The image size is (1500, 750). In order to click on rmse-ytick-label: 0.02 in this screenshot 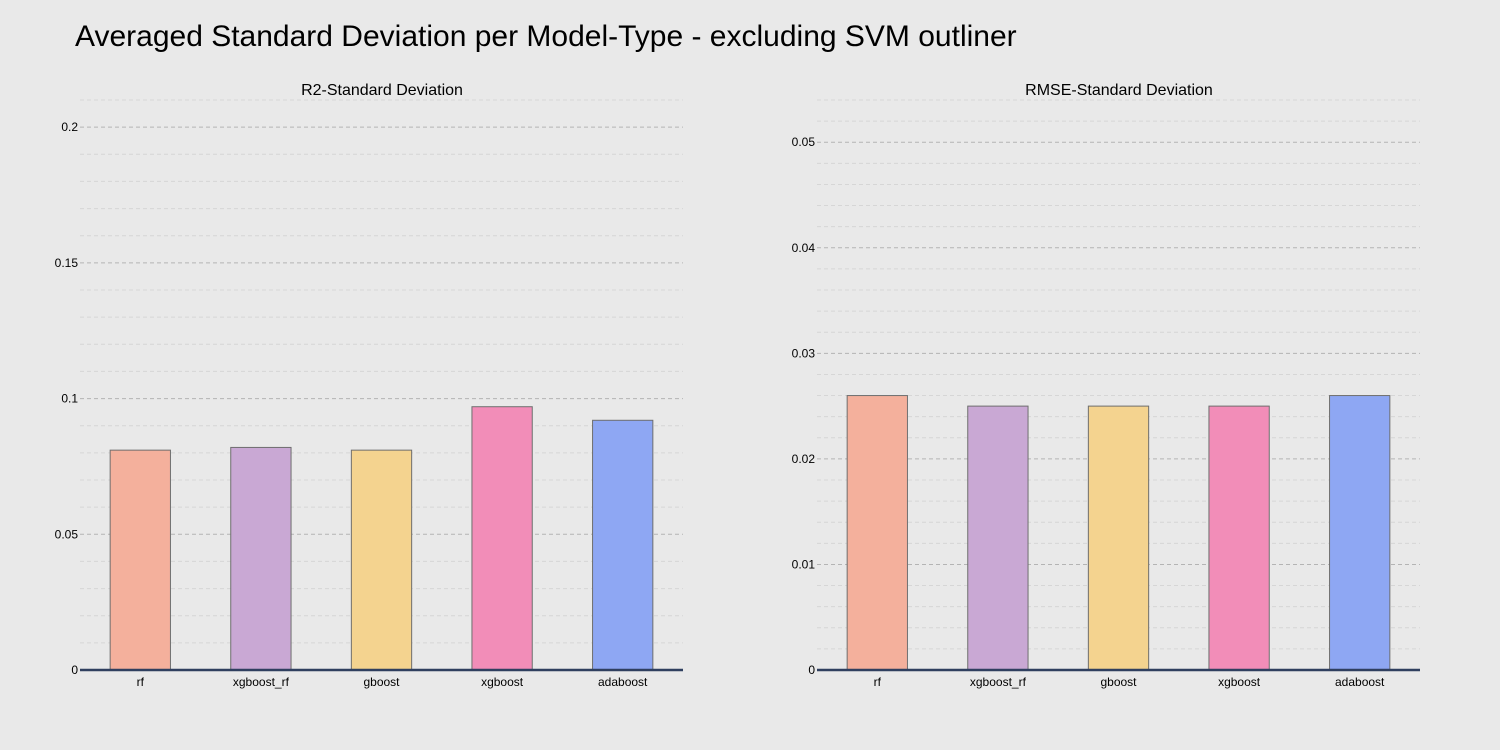, I will do `click(804, 459)`.